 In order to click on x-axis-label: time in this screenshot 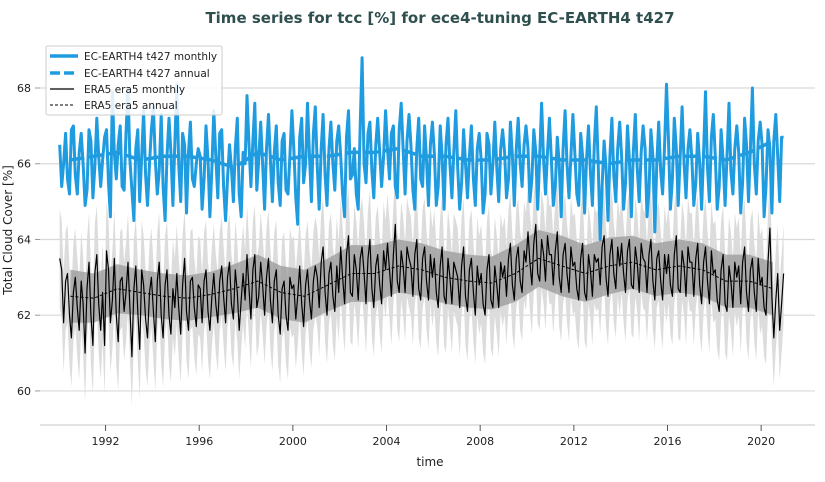, I will do `click(429, 462)`.